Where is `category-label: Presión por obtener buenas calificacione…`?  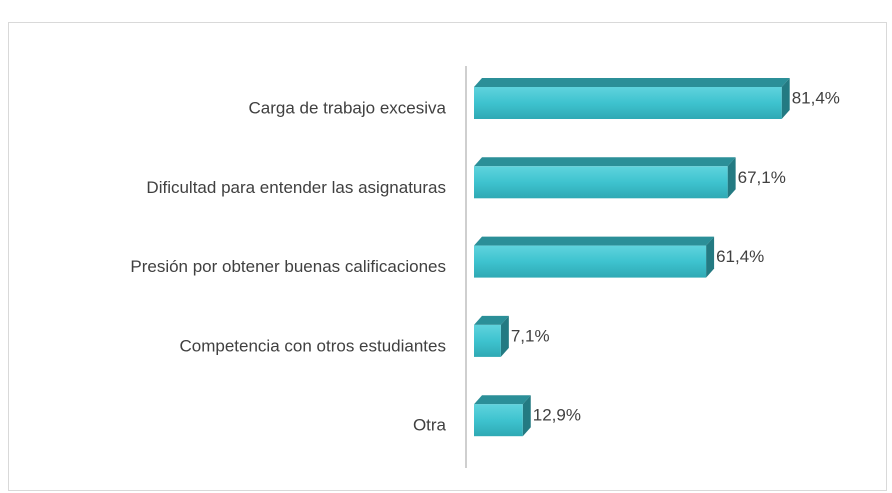
category-label: Presión por obtener buenas calificacione… is located at coordinates (288, 266).